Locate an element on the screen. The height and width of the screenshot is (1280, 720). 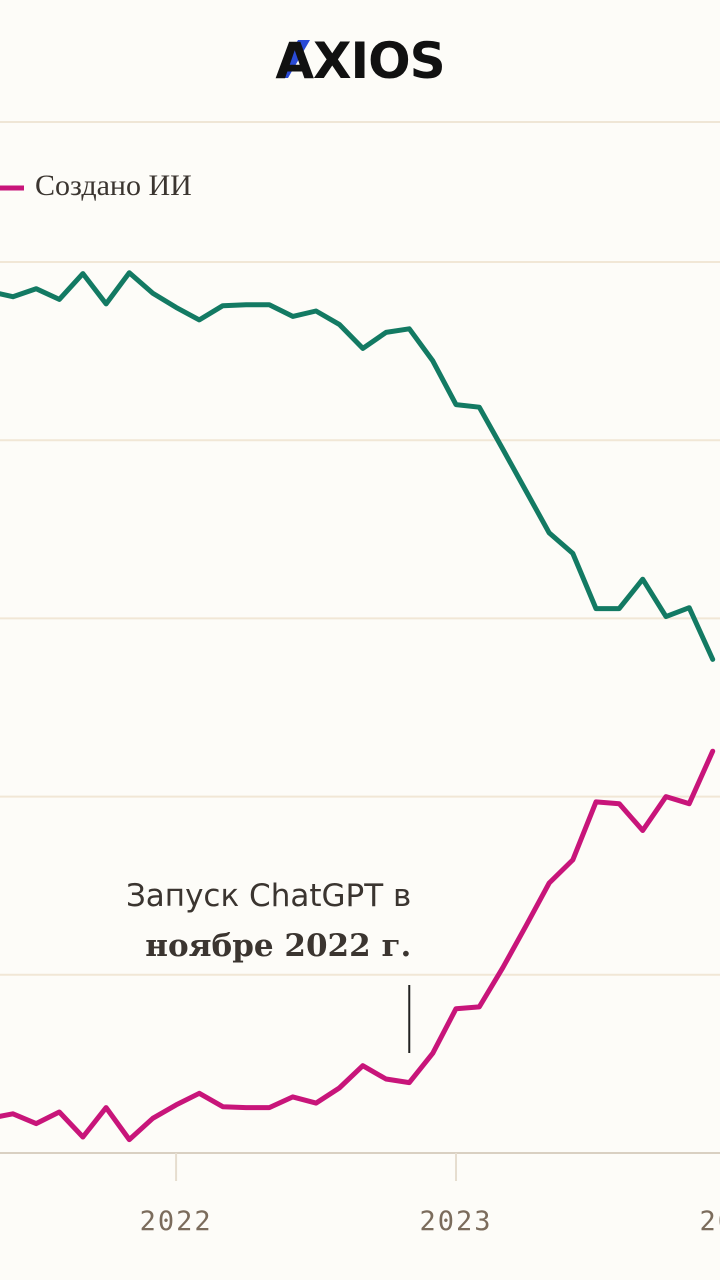
x-tick-label: 2022 is located at coordinates (176, 1221).